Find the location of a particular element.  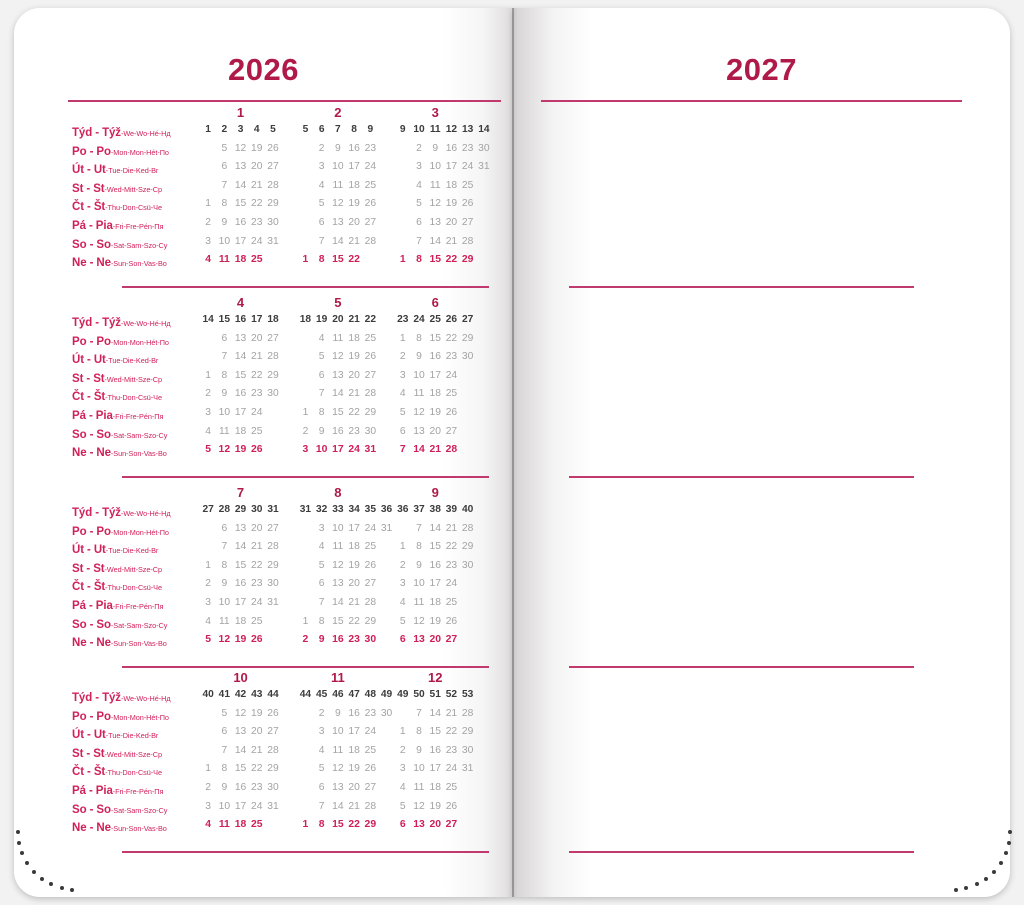

week-number-cell: 46 is located at coordinates (338, 694).